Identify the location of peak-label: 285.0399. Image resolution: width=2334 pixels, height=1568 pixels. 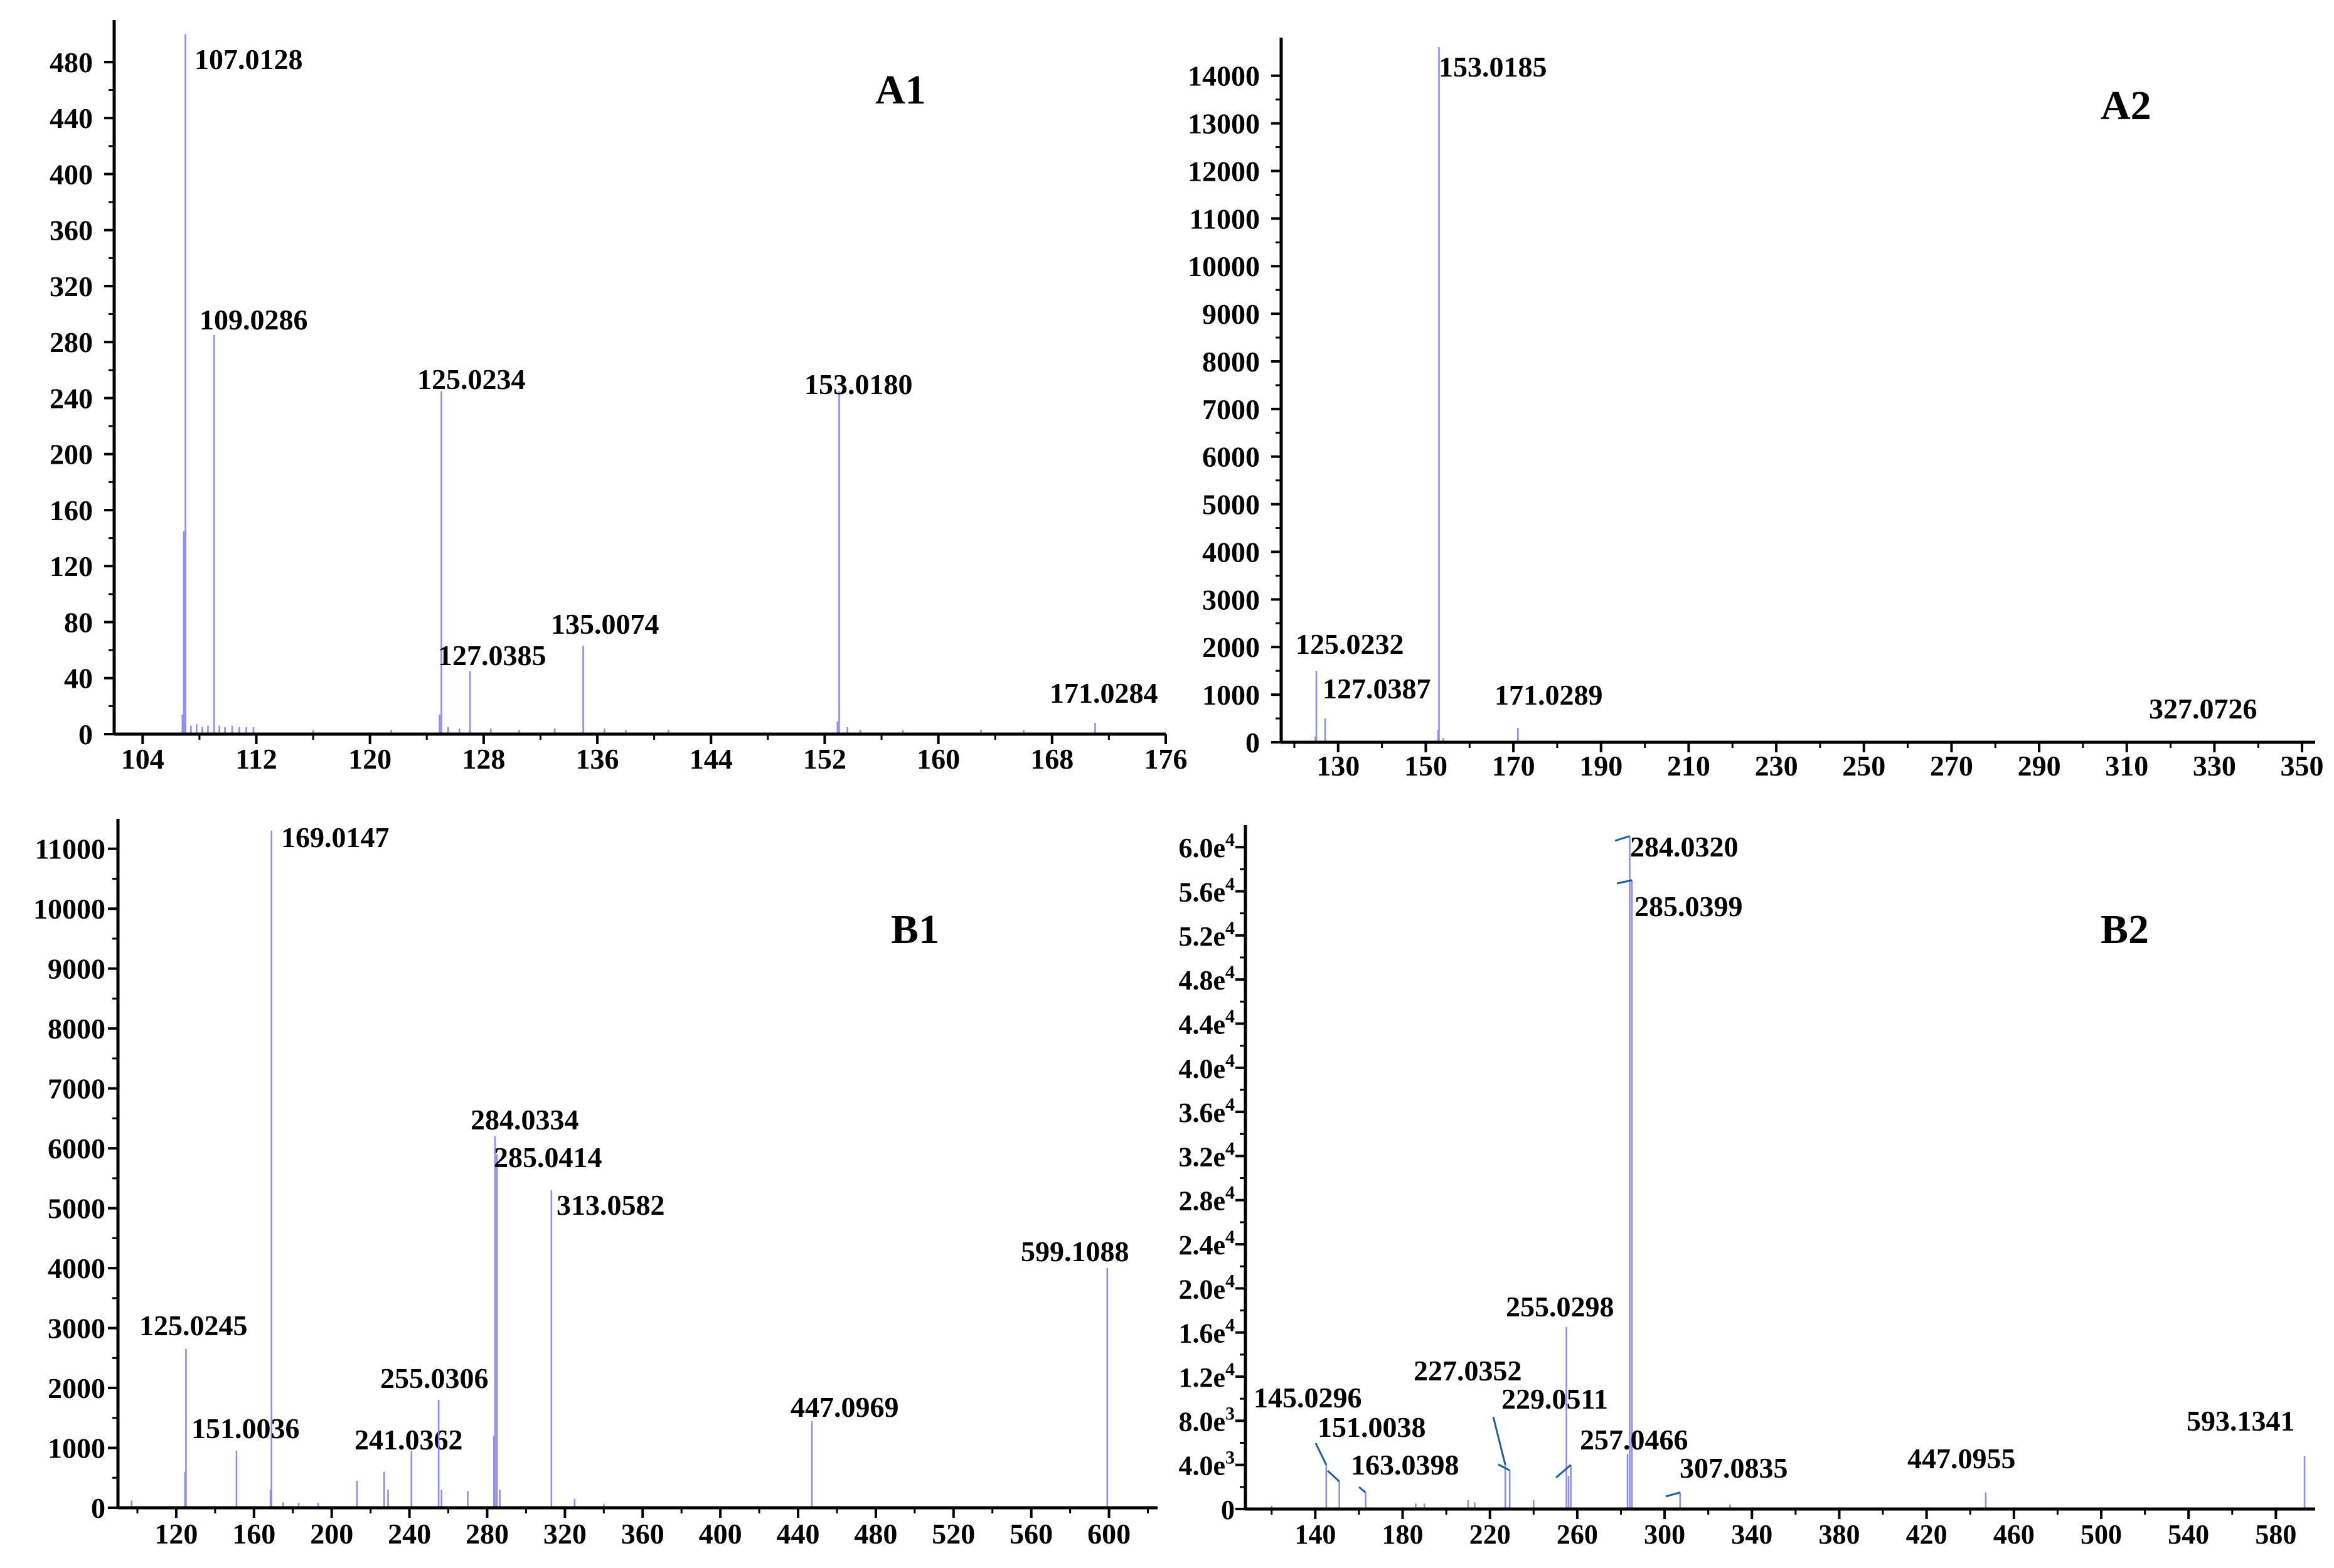
(1688, 906).